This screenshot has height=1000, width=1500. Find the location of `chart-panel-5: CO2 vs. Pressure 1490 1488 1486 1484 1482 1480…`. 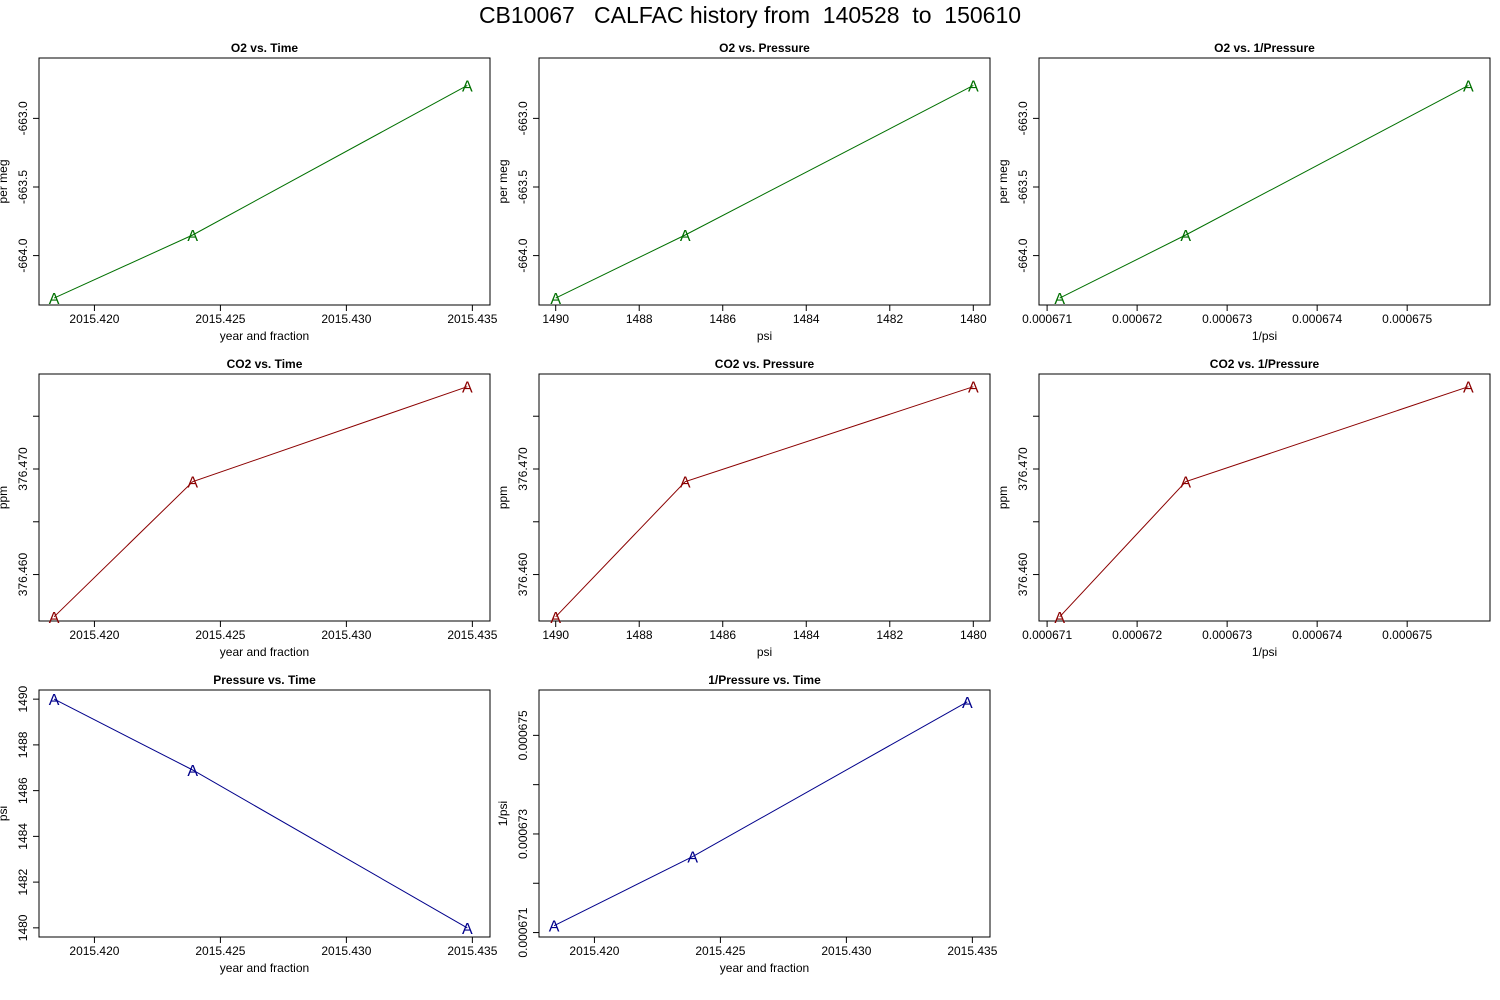

chart-panel-5: CO2 vs. Pressure 1490 1488 1486 1484 1482 1480… is located at coordinates (743, 508).